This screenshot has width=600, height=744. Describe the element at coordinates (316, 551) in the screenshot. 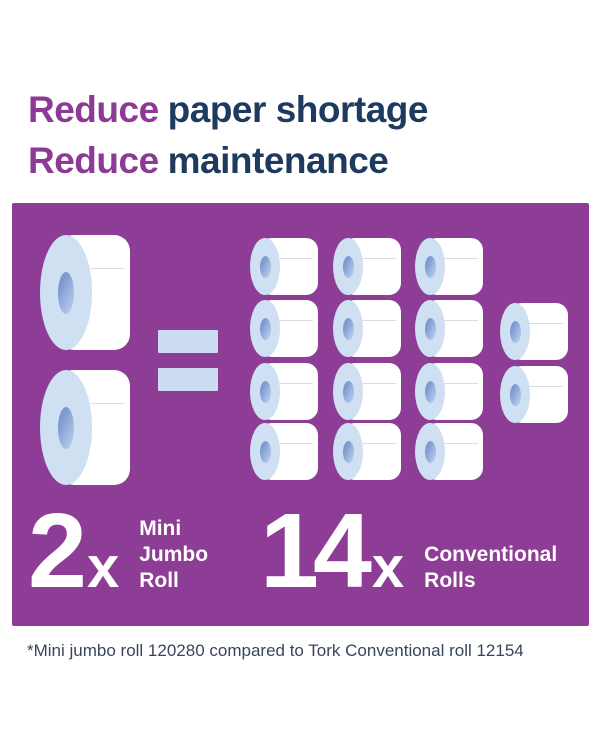

I see `conventional-count-number: 14` at that location.